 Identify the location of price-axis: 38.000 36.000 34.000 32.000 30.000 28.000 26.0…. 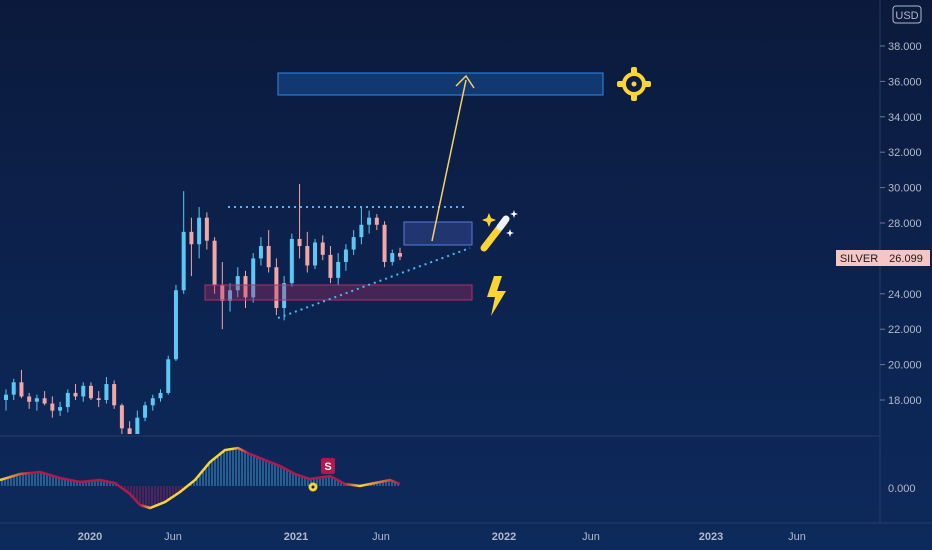
(901, 224).